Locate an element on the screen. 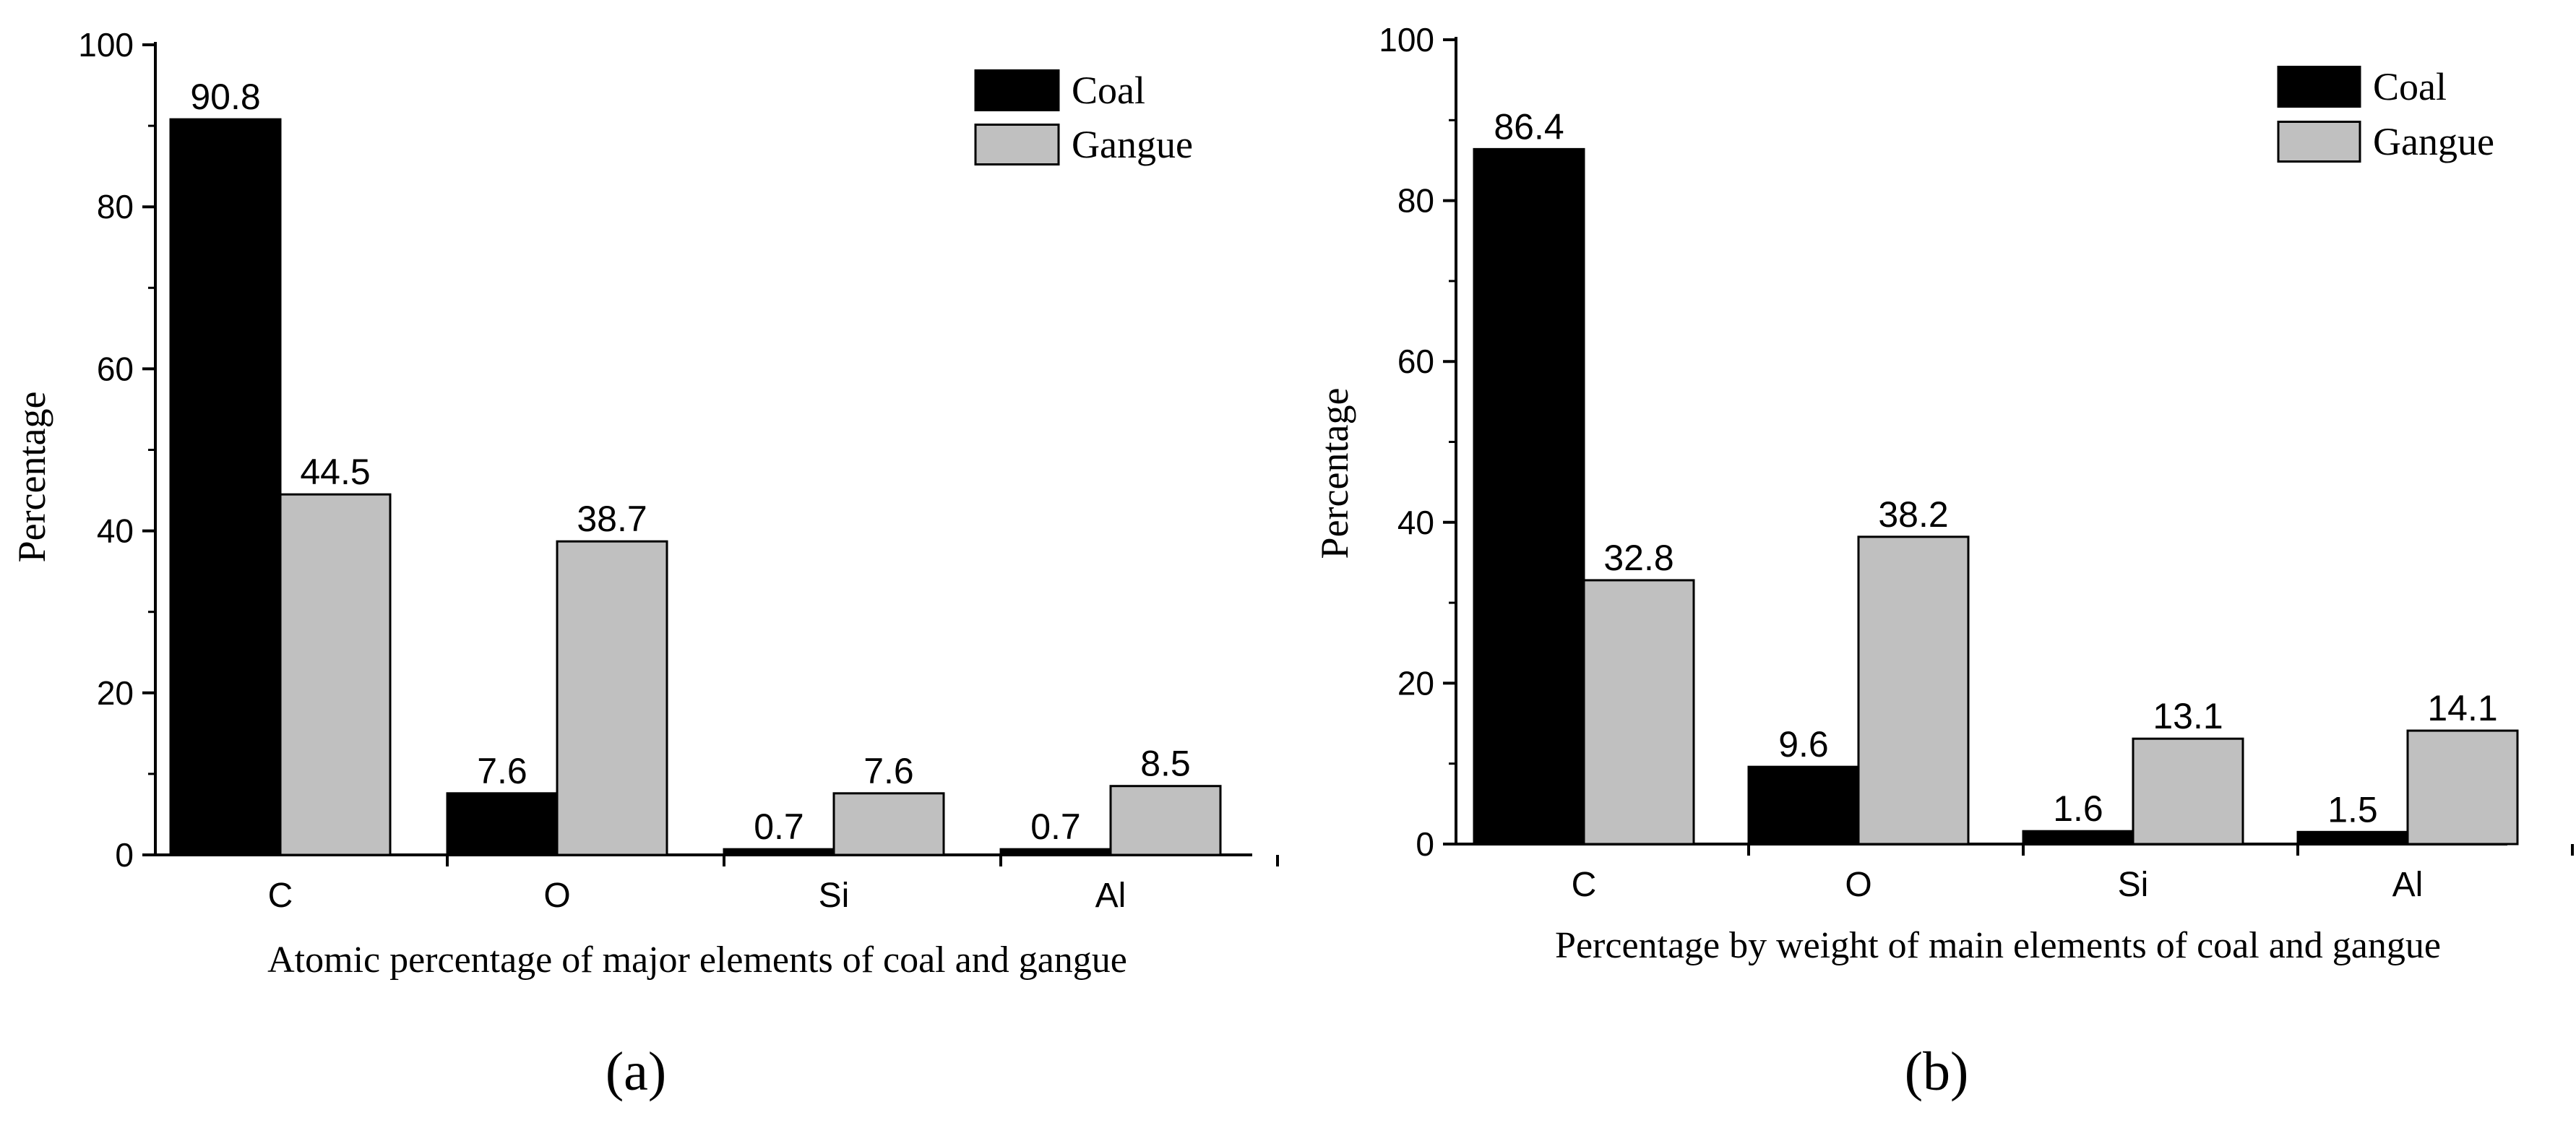 This screenshot has width=2576, height=1123. data-label: 9.6 is located at coordinates (1803, 744).